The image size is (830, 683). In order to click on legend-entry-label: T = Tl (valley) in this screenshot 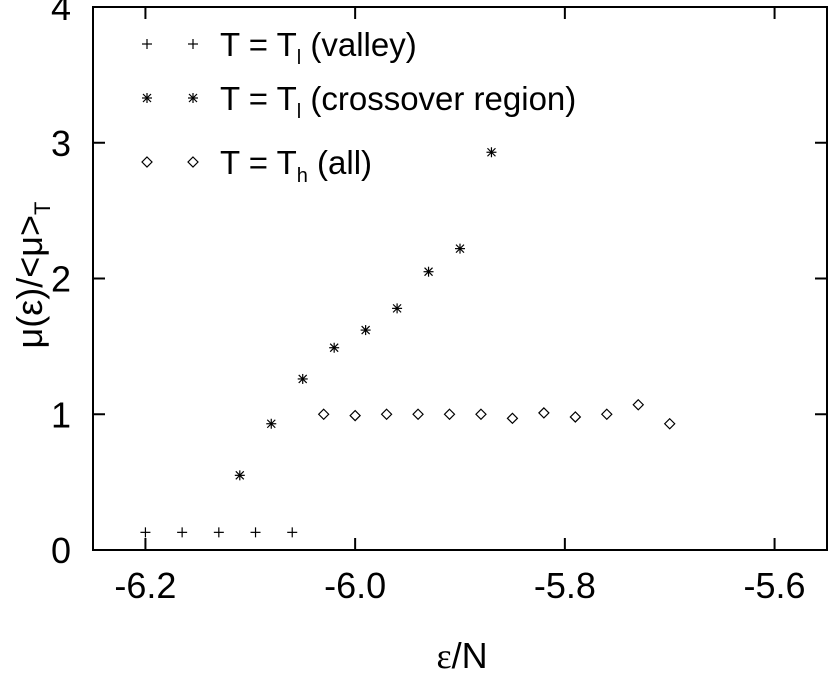, I will do `click(318, 47)`.